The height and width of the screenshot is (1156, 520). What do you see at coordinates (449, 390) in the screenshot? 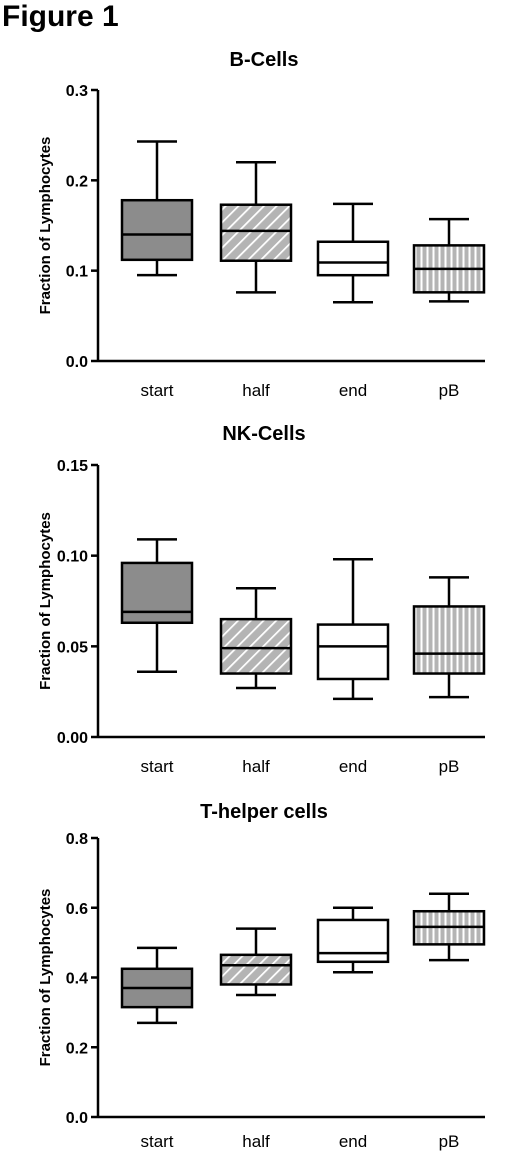
I see `b-cells-x-tick-label: pB` at bounding box center [449, 390].